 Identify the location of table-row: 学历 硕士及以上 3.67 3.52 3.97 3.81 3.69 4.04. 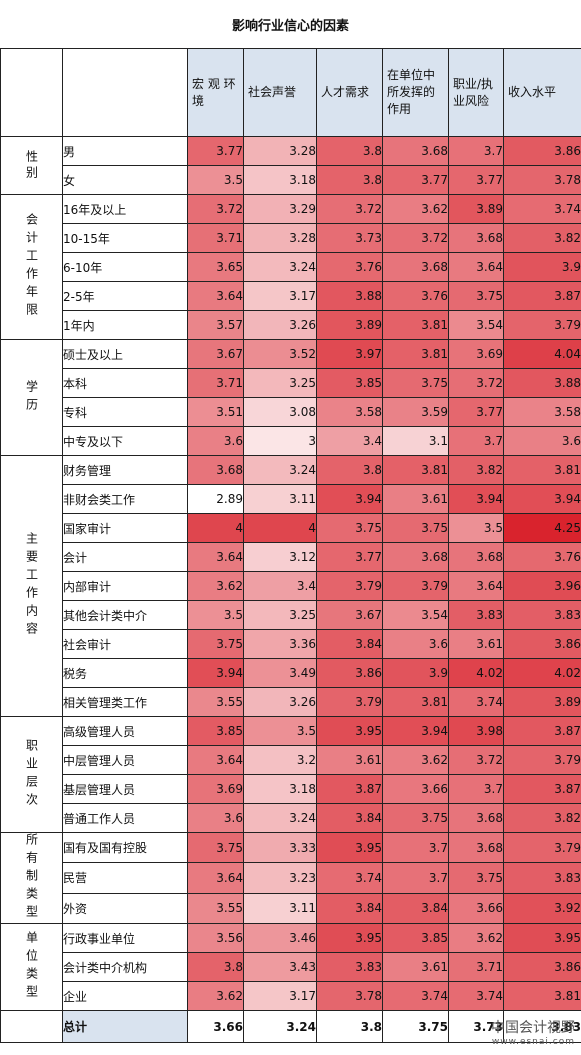
(290, 397).